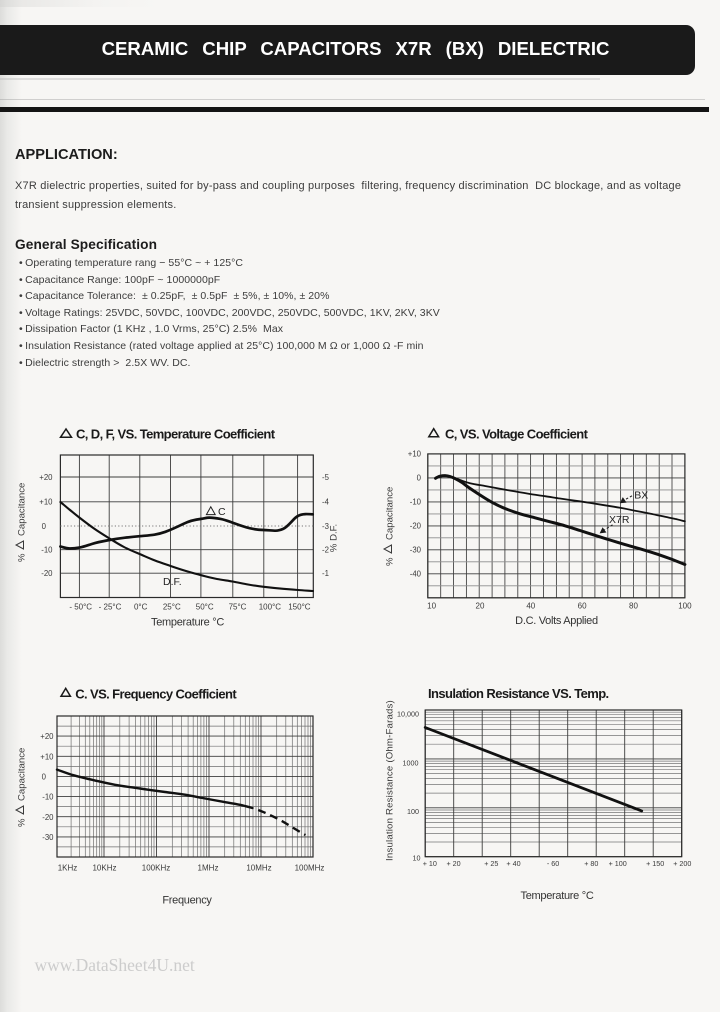 The width and height of the screenshot is (720, 1012). What do you see at coordinates (416, 573) in the screenshot?
I see `svg-text: -40` at bounding box center [416, 573].